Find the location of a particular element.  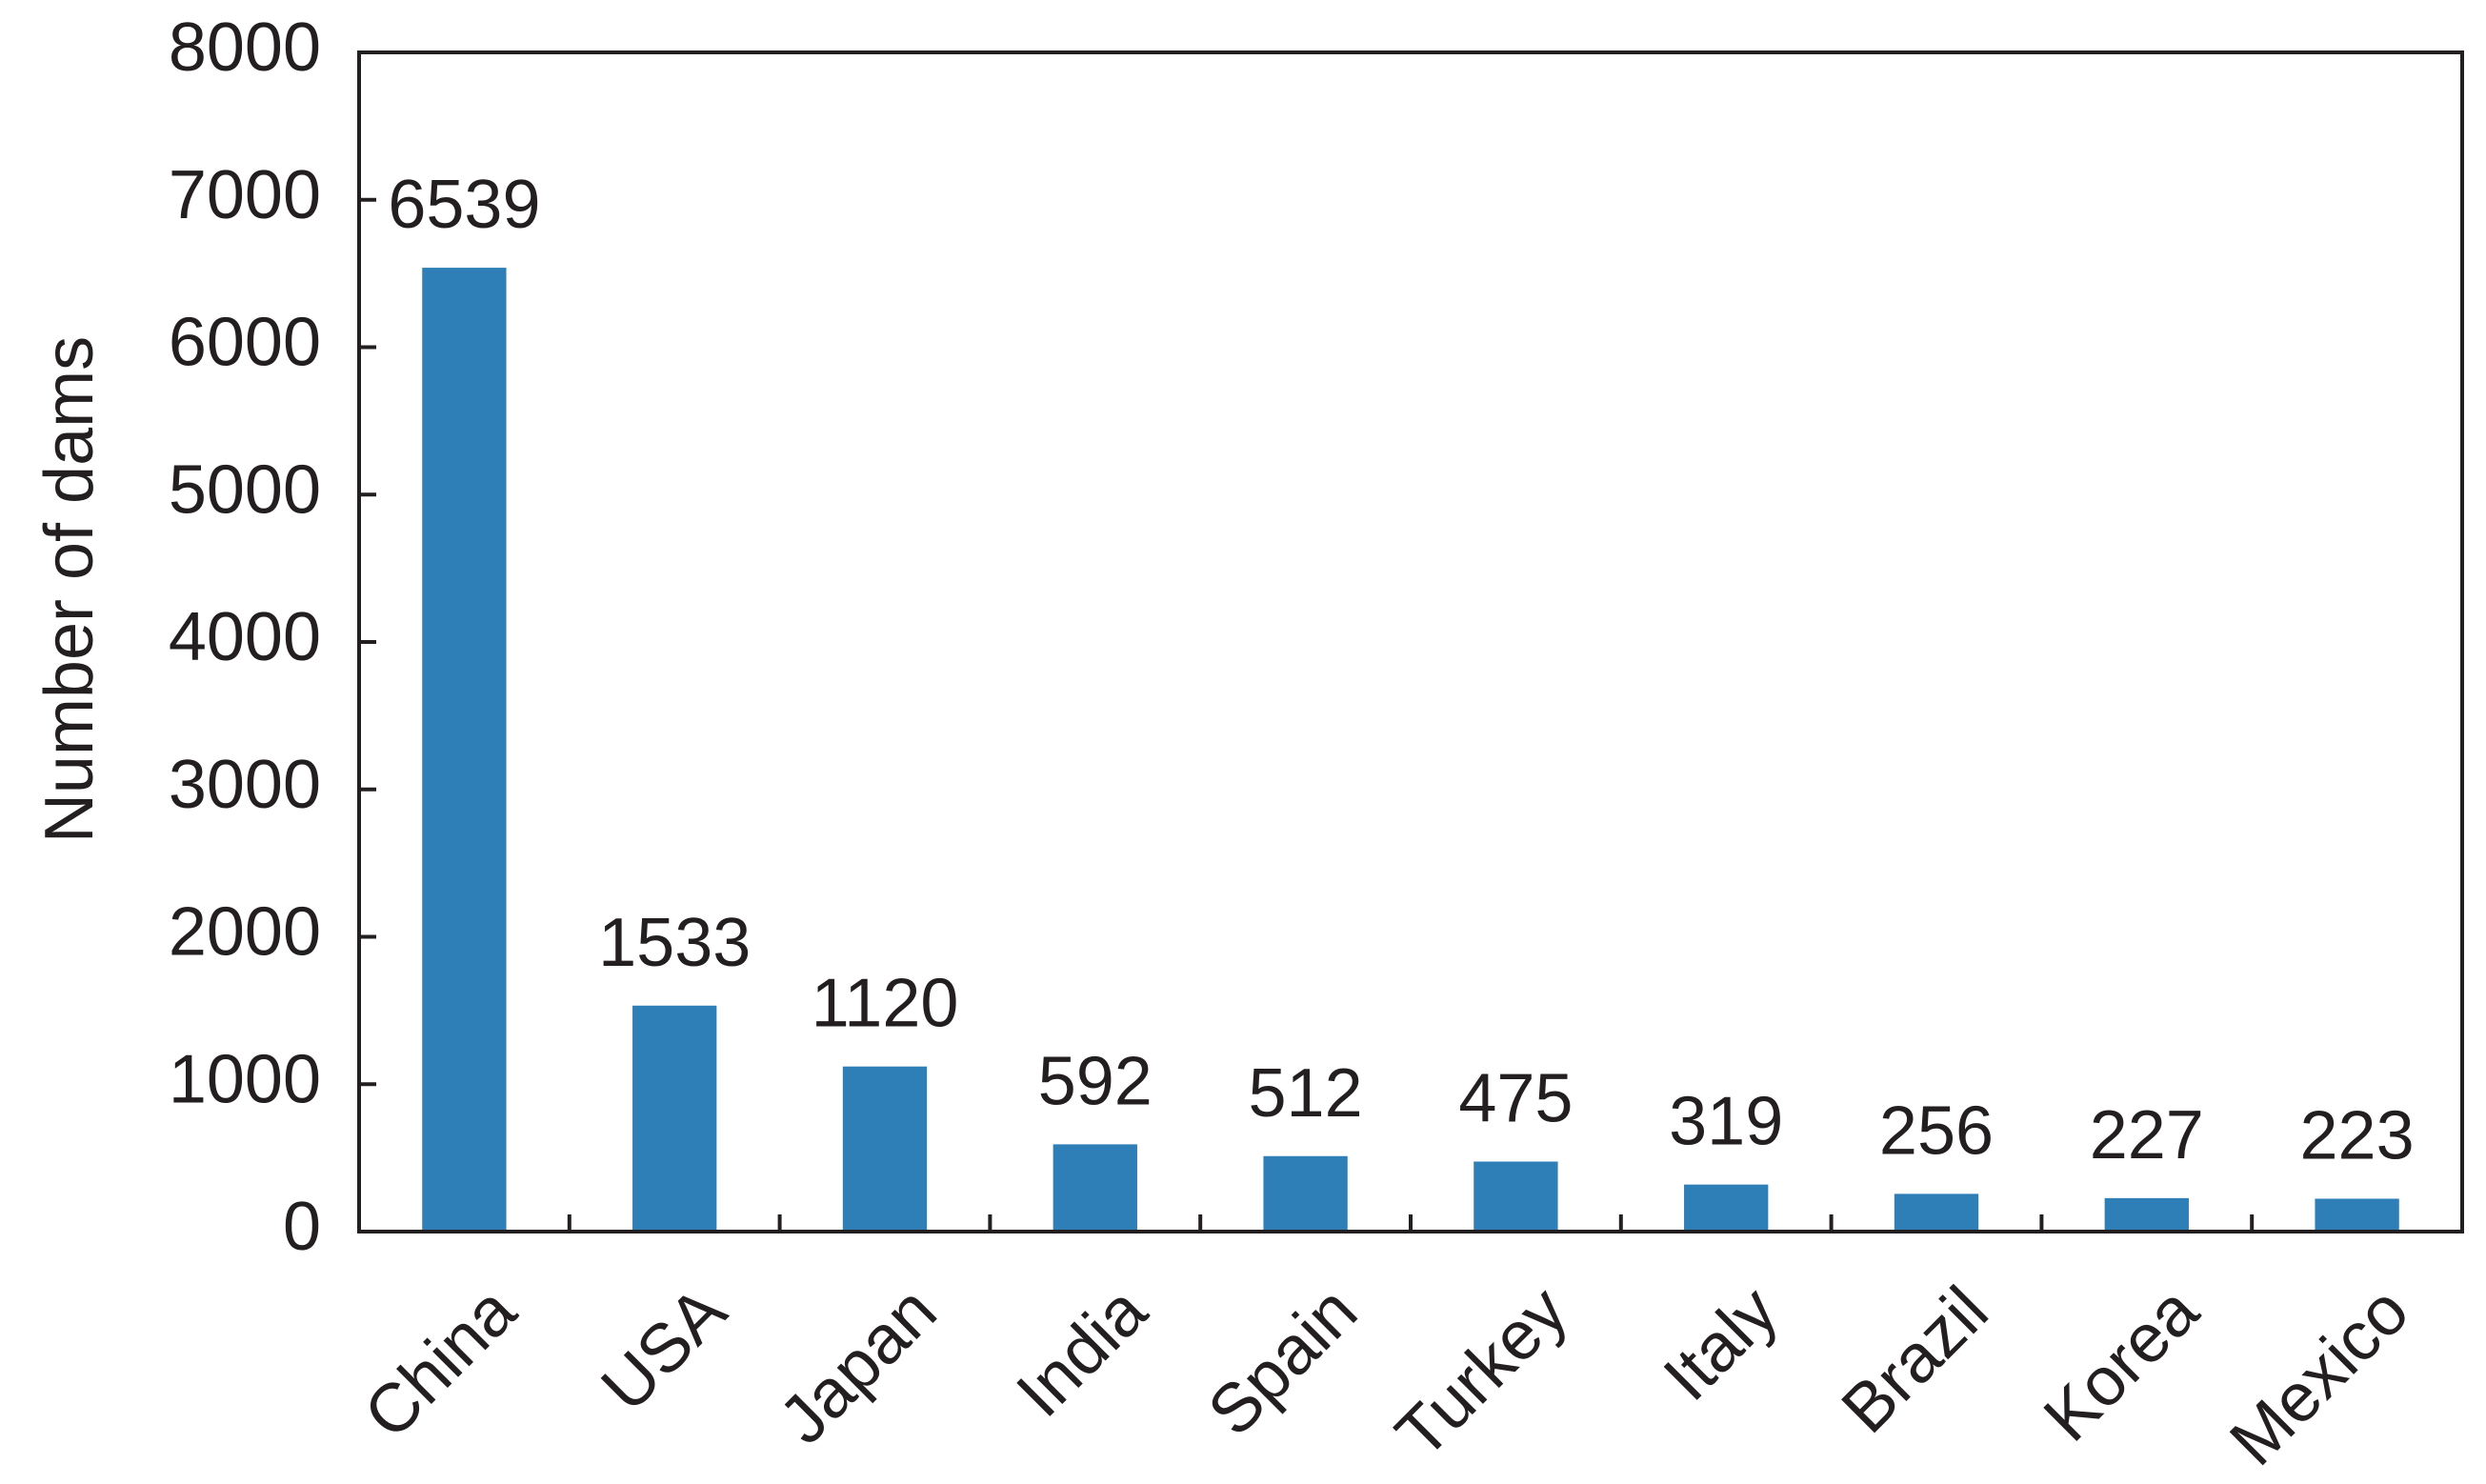

bar-italy is located at coordinates (1726, 1208).